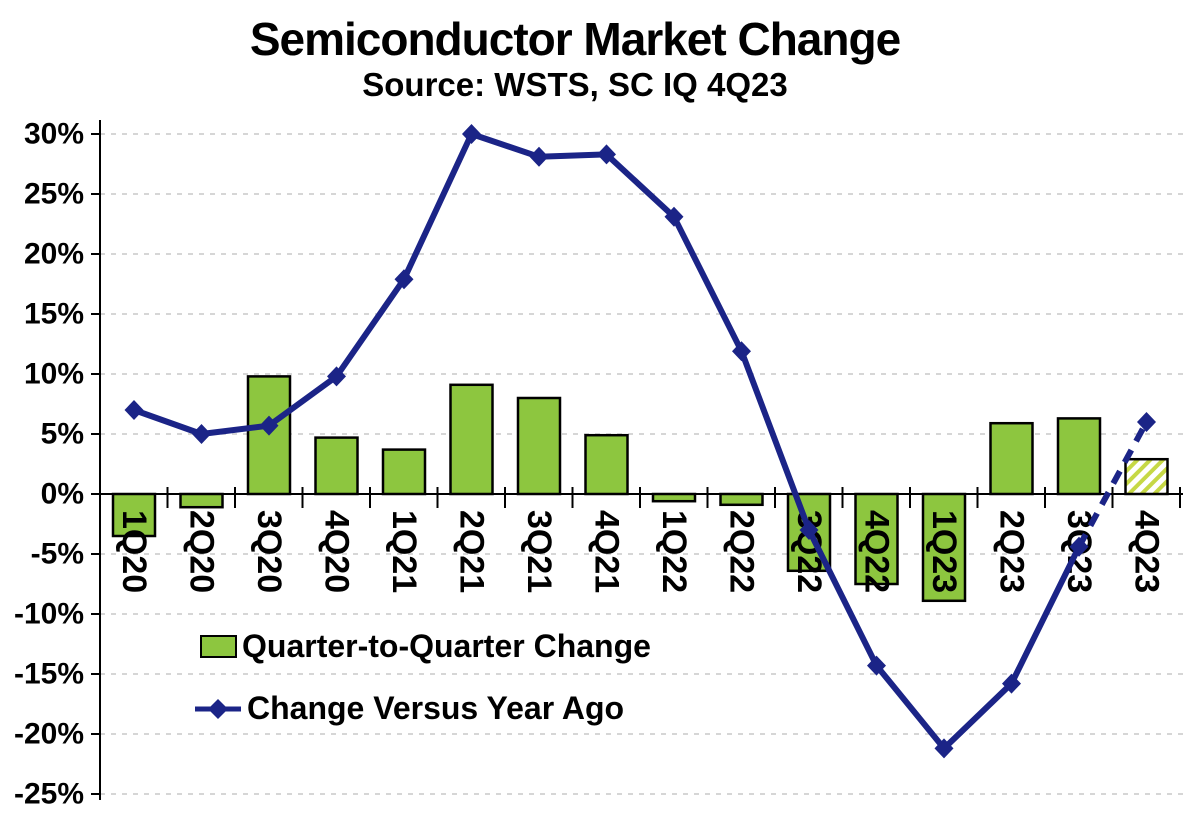  I want to click on x-label-4Q21: 4Q21, so click(607, 551).